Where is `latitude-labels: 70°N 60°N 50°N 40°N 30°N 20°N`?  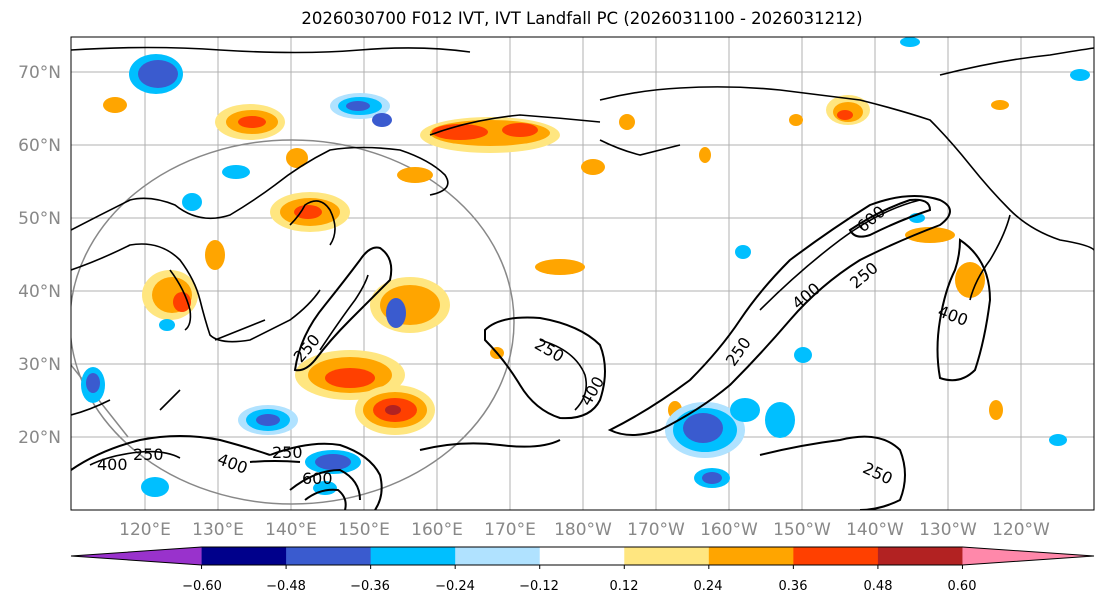 latitude-labels: 70°N 60°N 50°N 40°N 30°N 20°N is located at coordinates (39, 255).